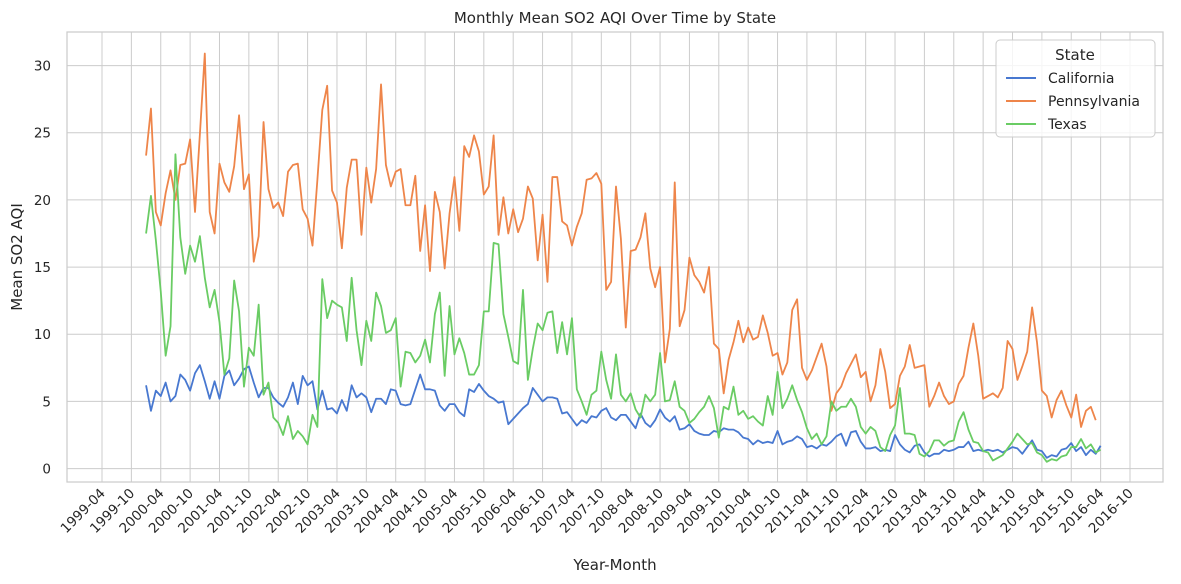 This screenshot has width=1181, height=584. What do you see at coordinates (1067, 125) in the screenshot?
I see `legend-label-texas: Texas` at bounding box center [1067, 125].